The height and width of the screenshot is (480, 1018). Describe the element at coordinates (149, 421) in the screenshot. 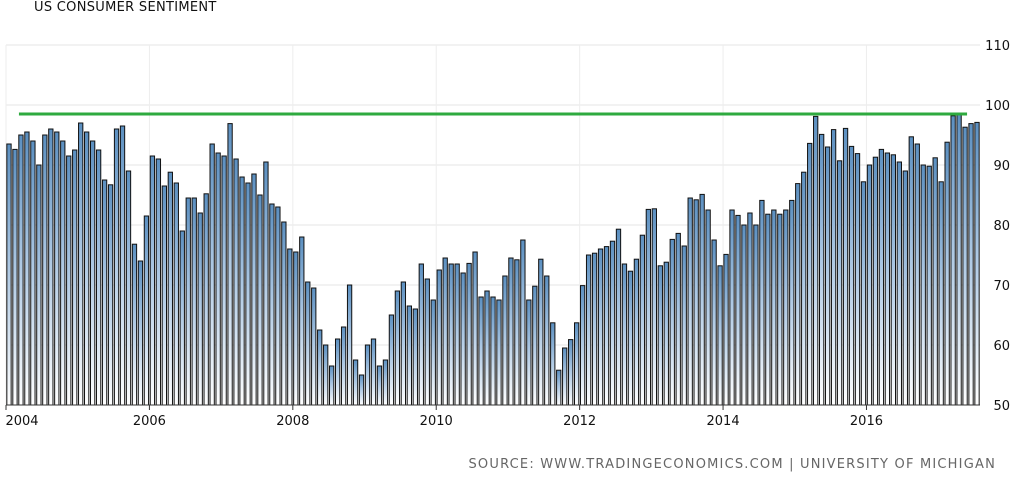

I see `x-tick-label: 2006` at that location.